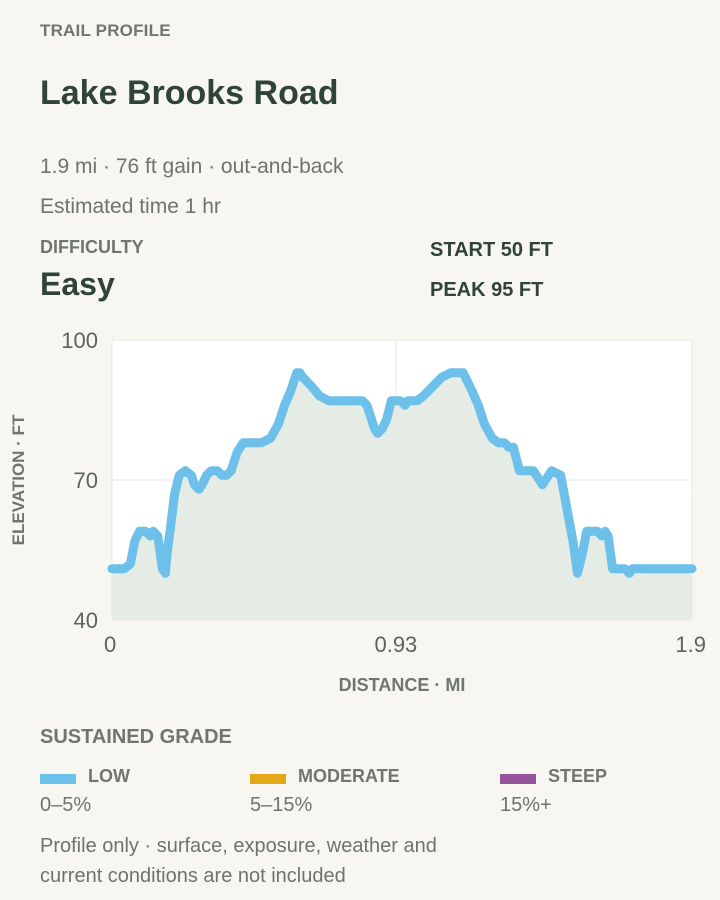 This screenshot has height=900, width=720. What do you see at coordinates (66, 805) in the screenshot?
I see `legend-range-low: 0–5%` at bounding box center [66, 805].